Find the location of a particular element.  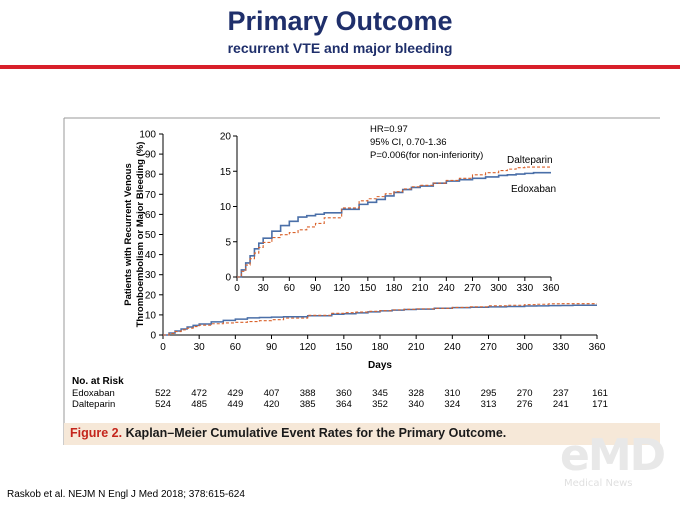

y-tick-label: 80 is located at coordinates (151, 175).